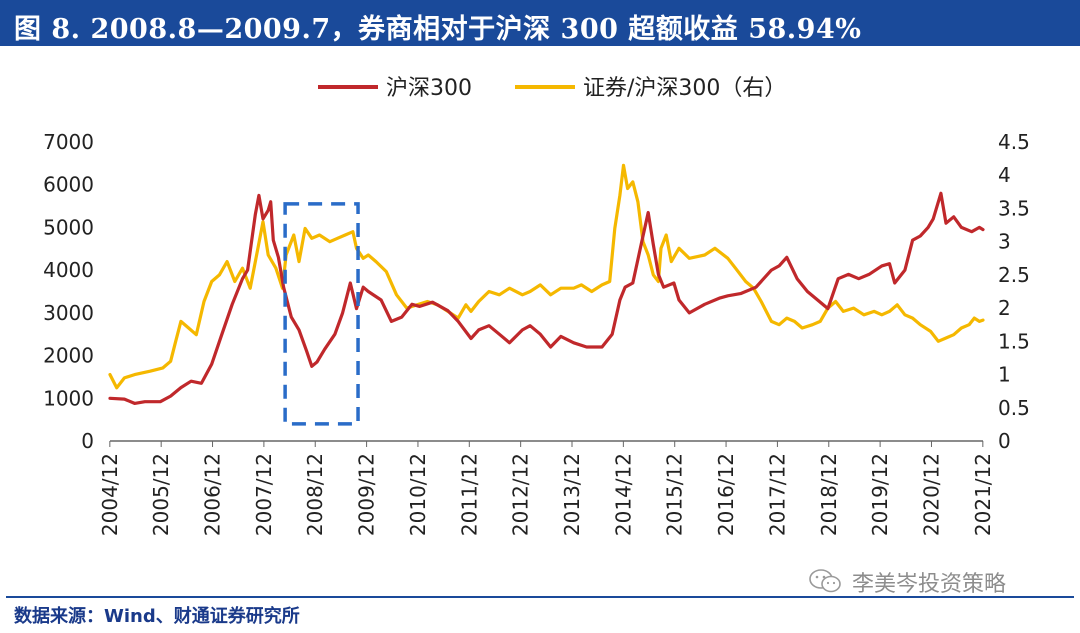 The image size is (1080, 633). Describe the element at coordinates (87, 441) in the screenshot. I see `y-left-tick-label: 0` at that location.